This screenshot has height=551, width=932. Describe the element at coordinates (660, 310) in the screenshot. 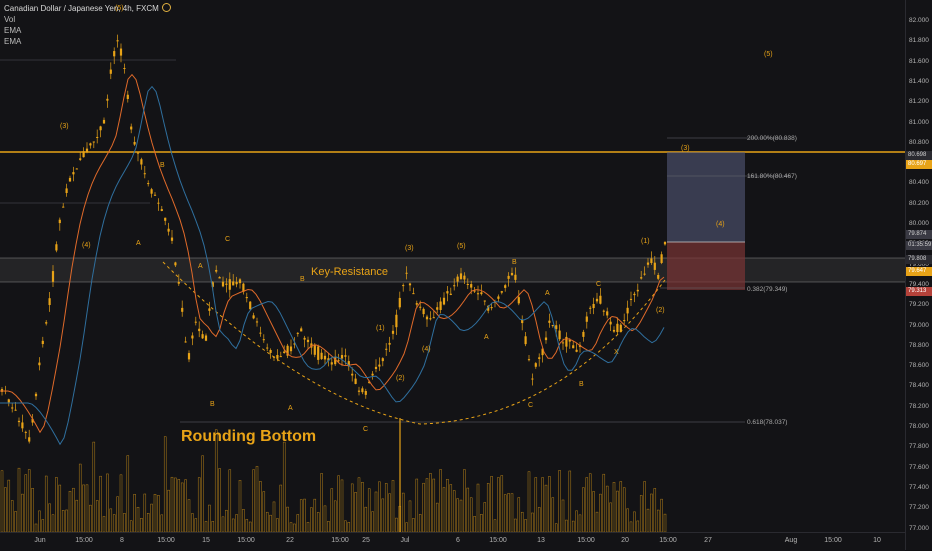

I see `wave-label: (2)` at that location.